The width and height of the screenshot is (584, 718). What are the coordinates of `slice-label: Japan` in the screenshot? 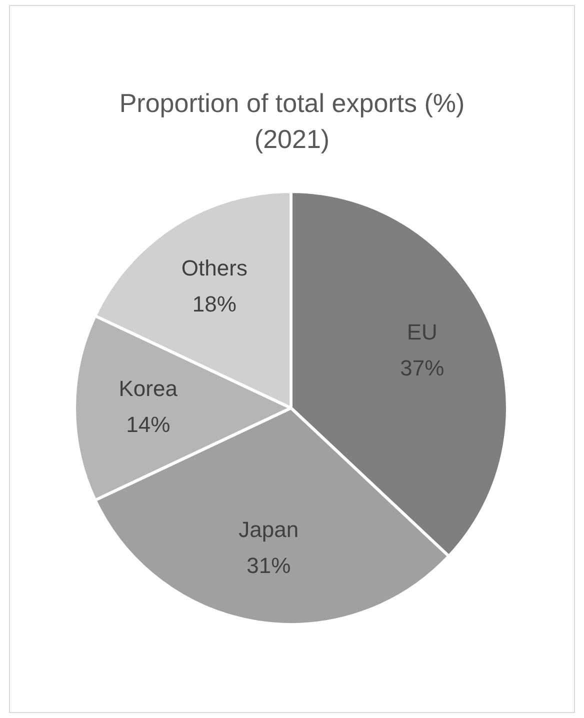 It's located at (268, 529).